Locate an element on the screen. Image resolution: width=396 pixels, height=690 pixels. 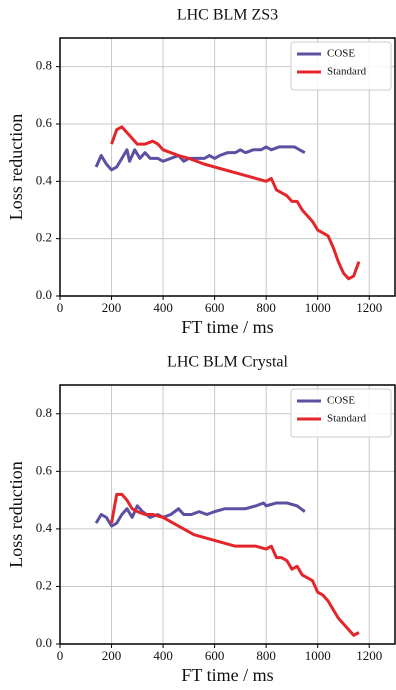
chart-title: LHC BLM ZS3 is located at coordinates (227, 15).